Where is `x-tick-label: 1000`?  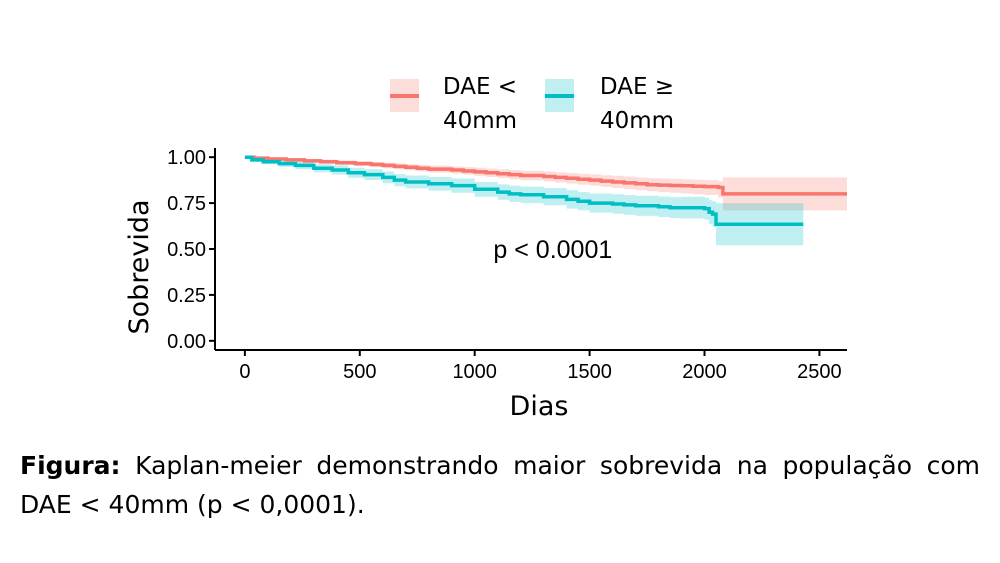
x-tick-label: 1000 is located at coordinates (474, 372).